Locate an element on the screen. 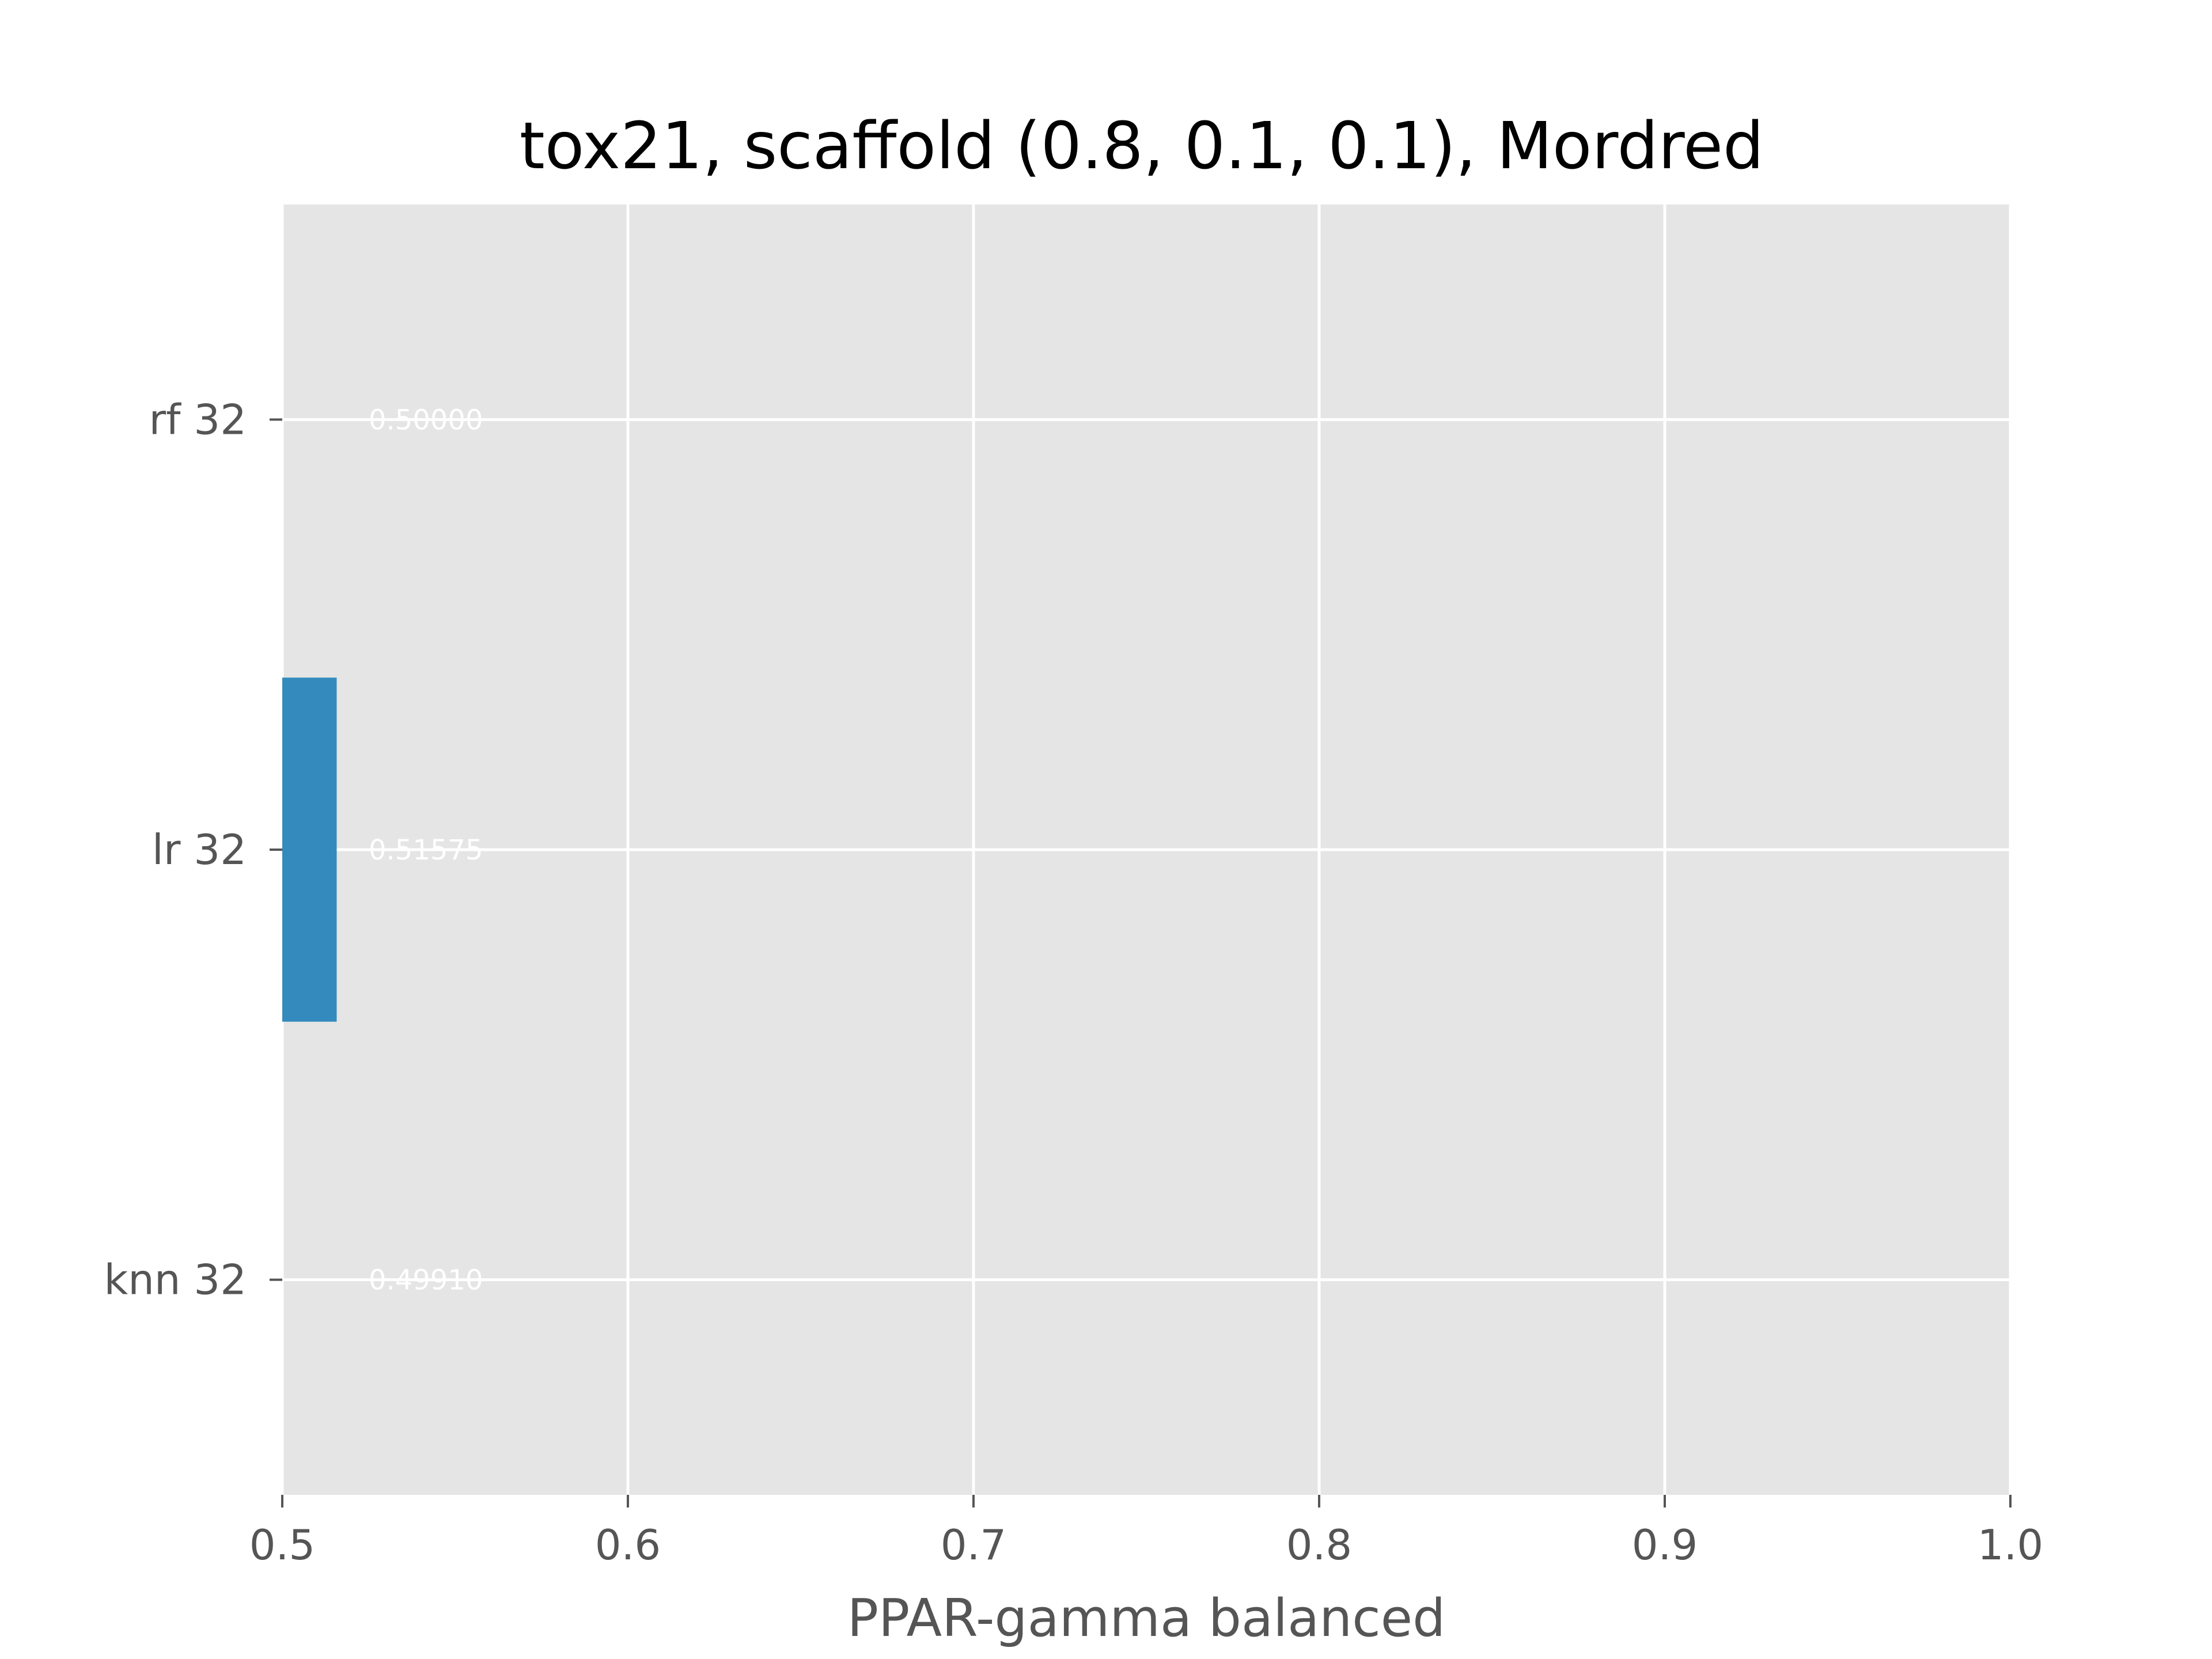 The width and height of the screenshot is (2212, 1659). x-axis-label: PPAR-gamma balanced is located at coordinates (1146, 1618).